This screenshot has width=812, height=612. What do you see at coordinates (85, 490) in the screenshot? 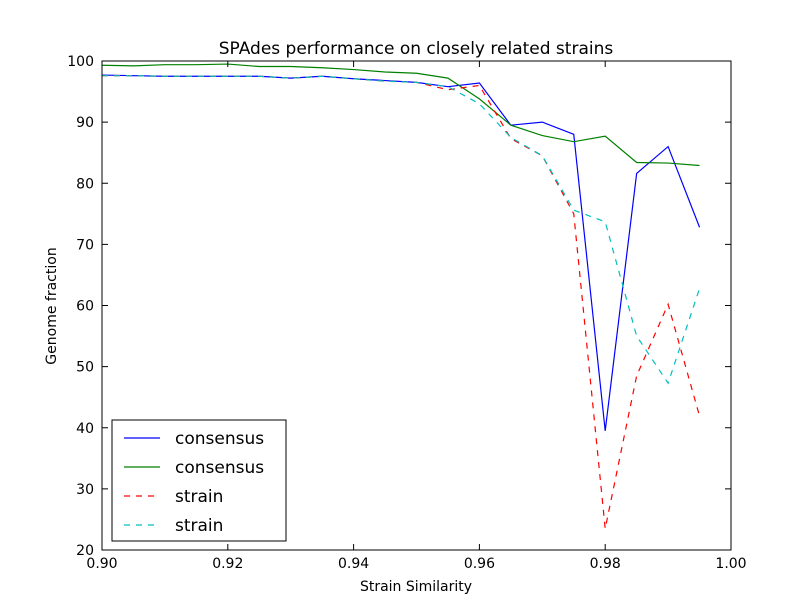
I see `y-tick-label: 30` at bounding box center [85, 490].